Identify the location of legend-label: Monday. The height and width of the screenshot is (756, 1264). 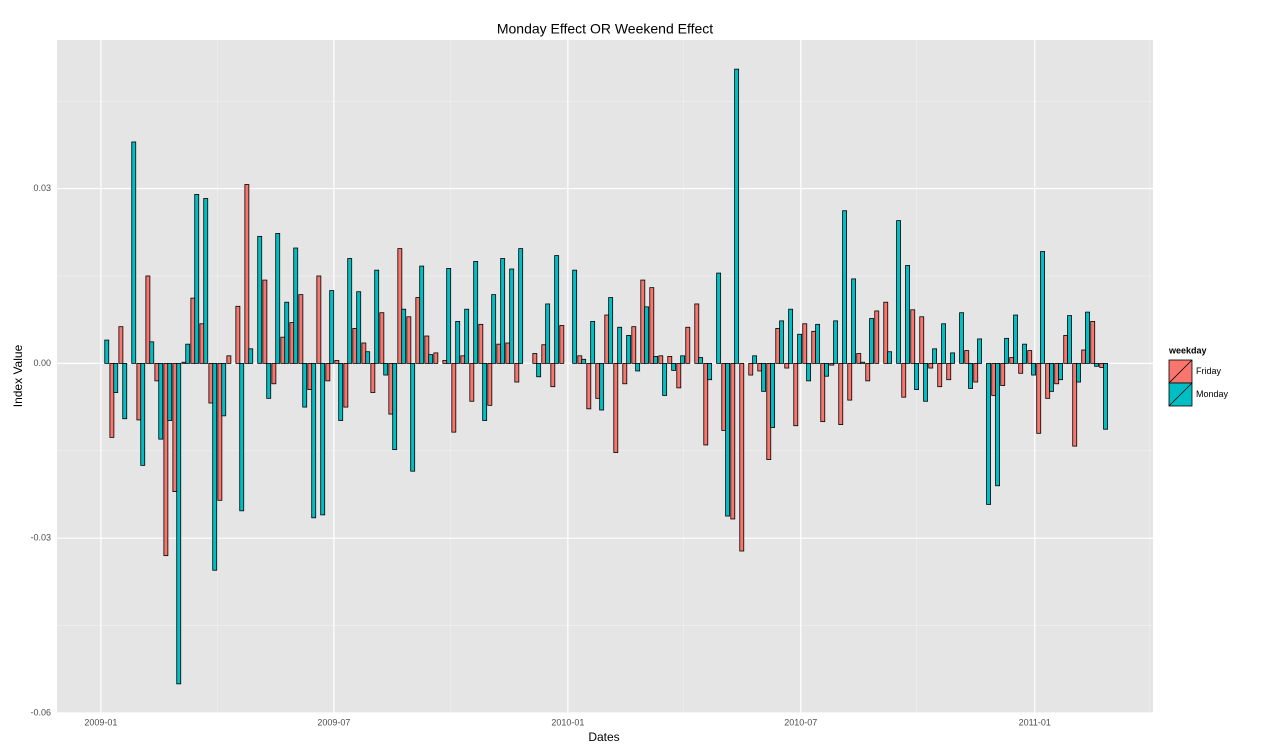
(1212, 394).